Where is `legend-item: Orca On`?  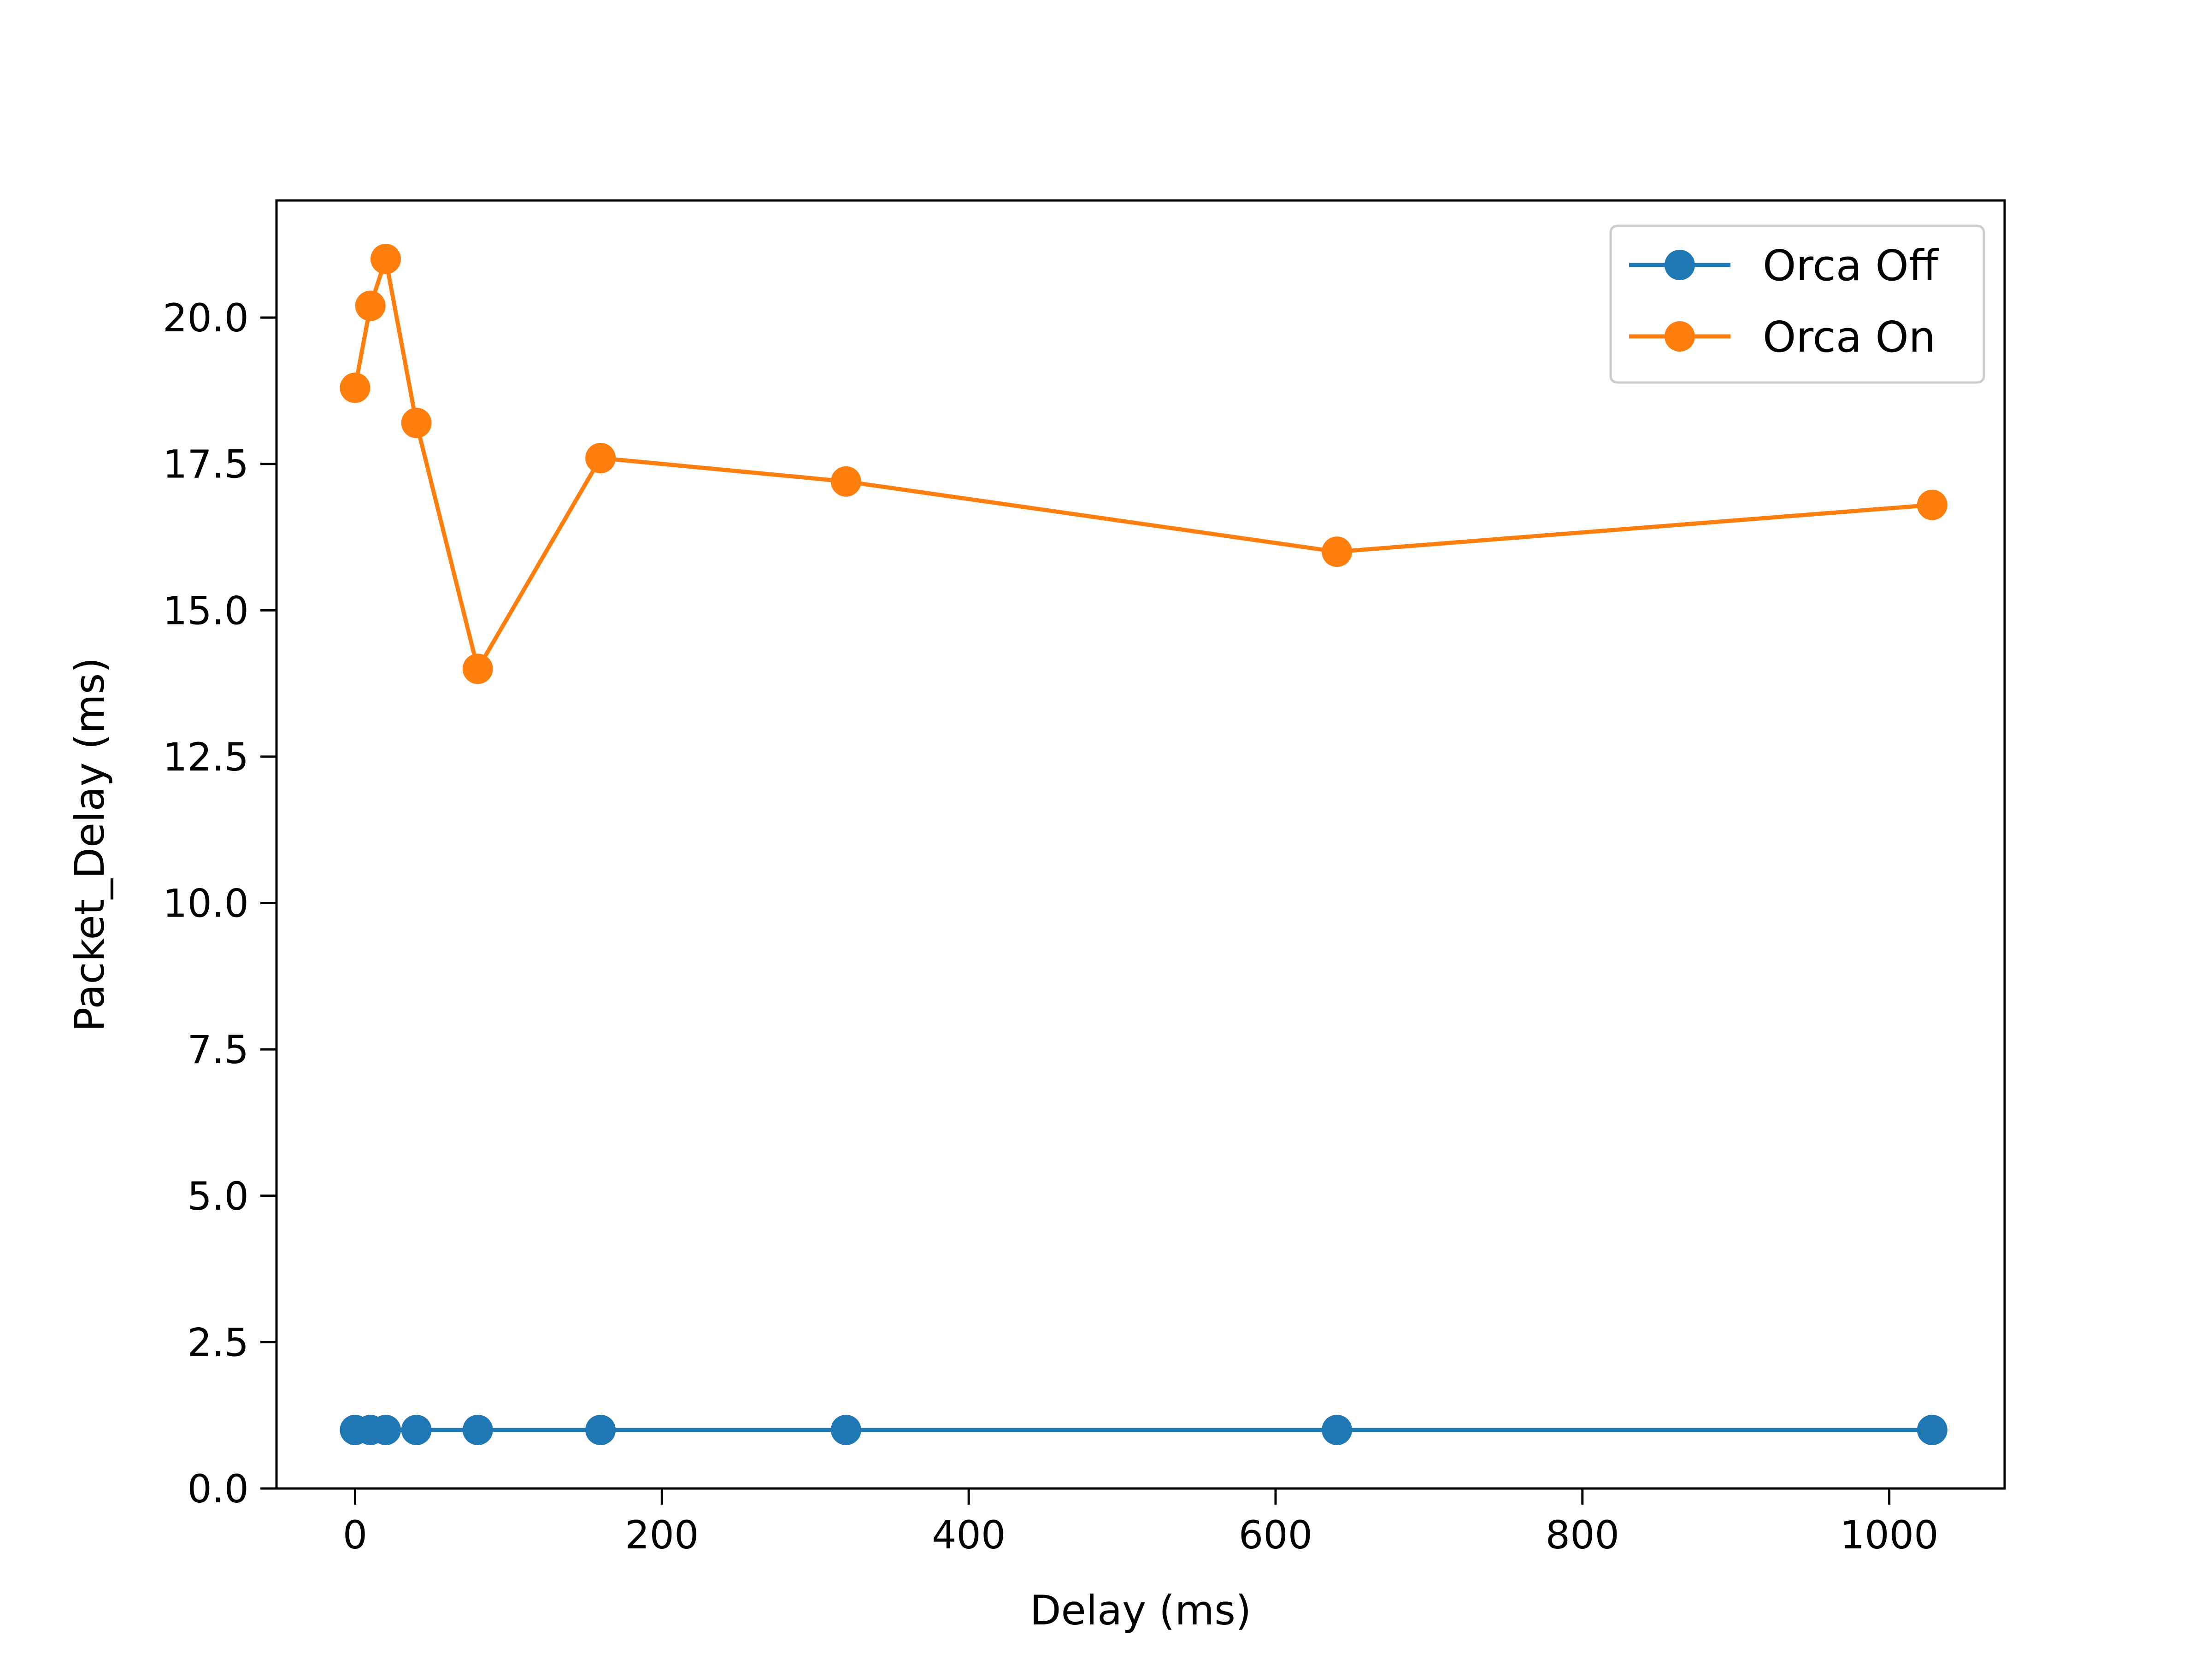
legend-item: Orca On is located at coordinates (1782, 337).